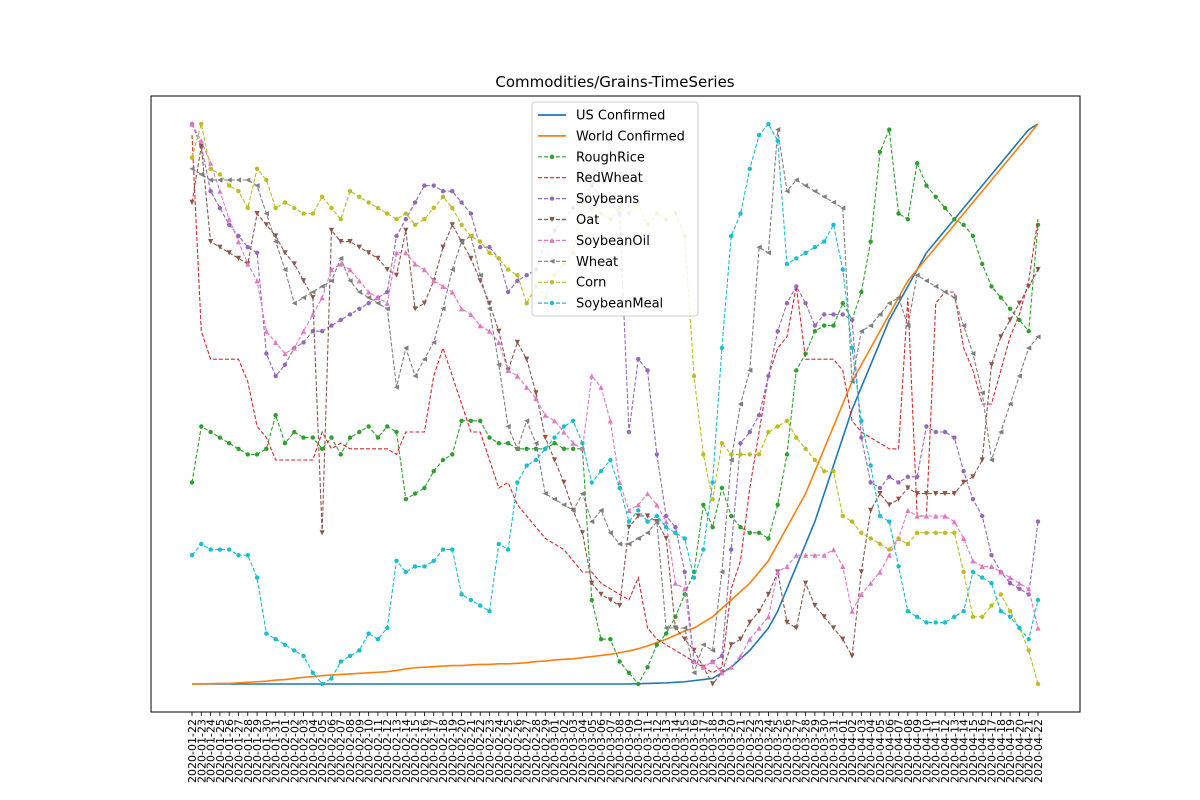 The image size is (1200, 800). I want to click on x-tick-label: 2020-01-23, so click(201, 751).